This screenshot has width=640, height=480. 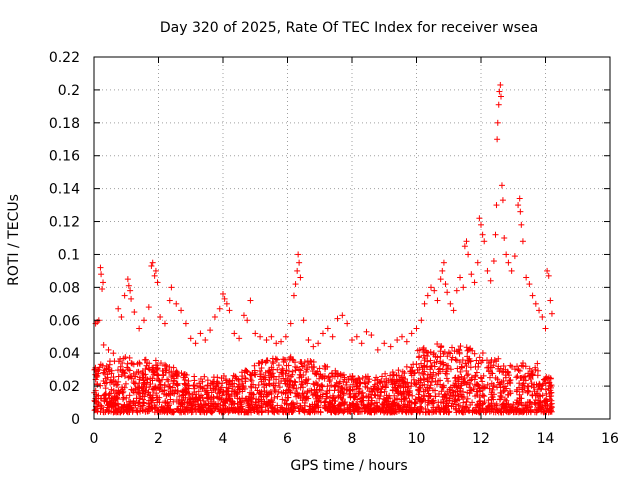 I want to click on y-tick-label: 0.06, so click(x=64, y=321).